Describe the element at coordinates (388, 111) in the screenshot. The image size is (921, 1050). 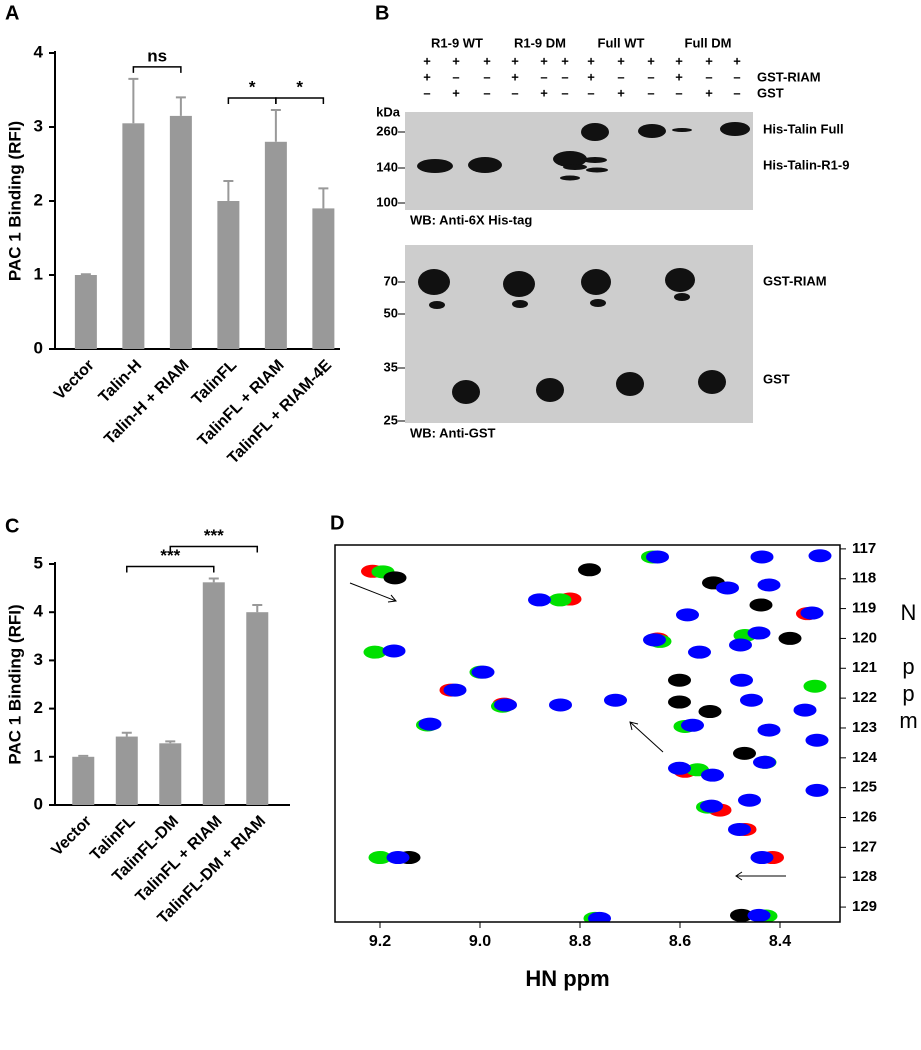
I see `unit-label: kDa` at that location.